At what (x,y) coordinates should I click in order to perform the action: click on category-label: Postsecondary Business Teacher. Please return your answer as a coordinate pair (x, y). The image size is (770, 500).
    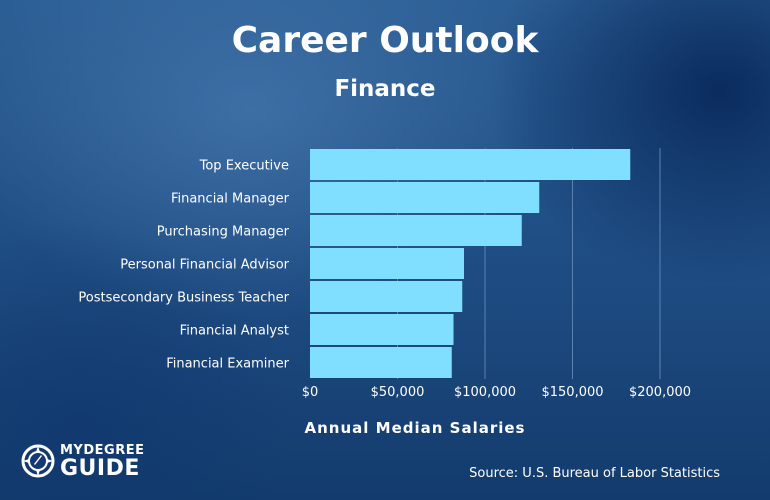
    Looking at the image, I should click on (183, 298).